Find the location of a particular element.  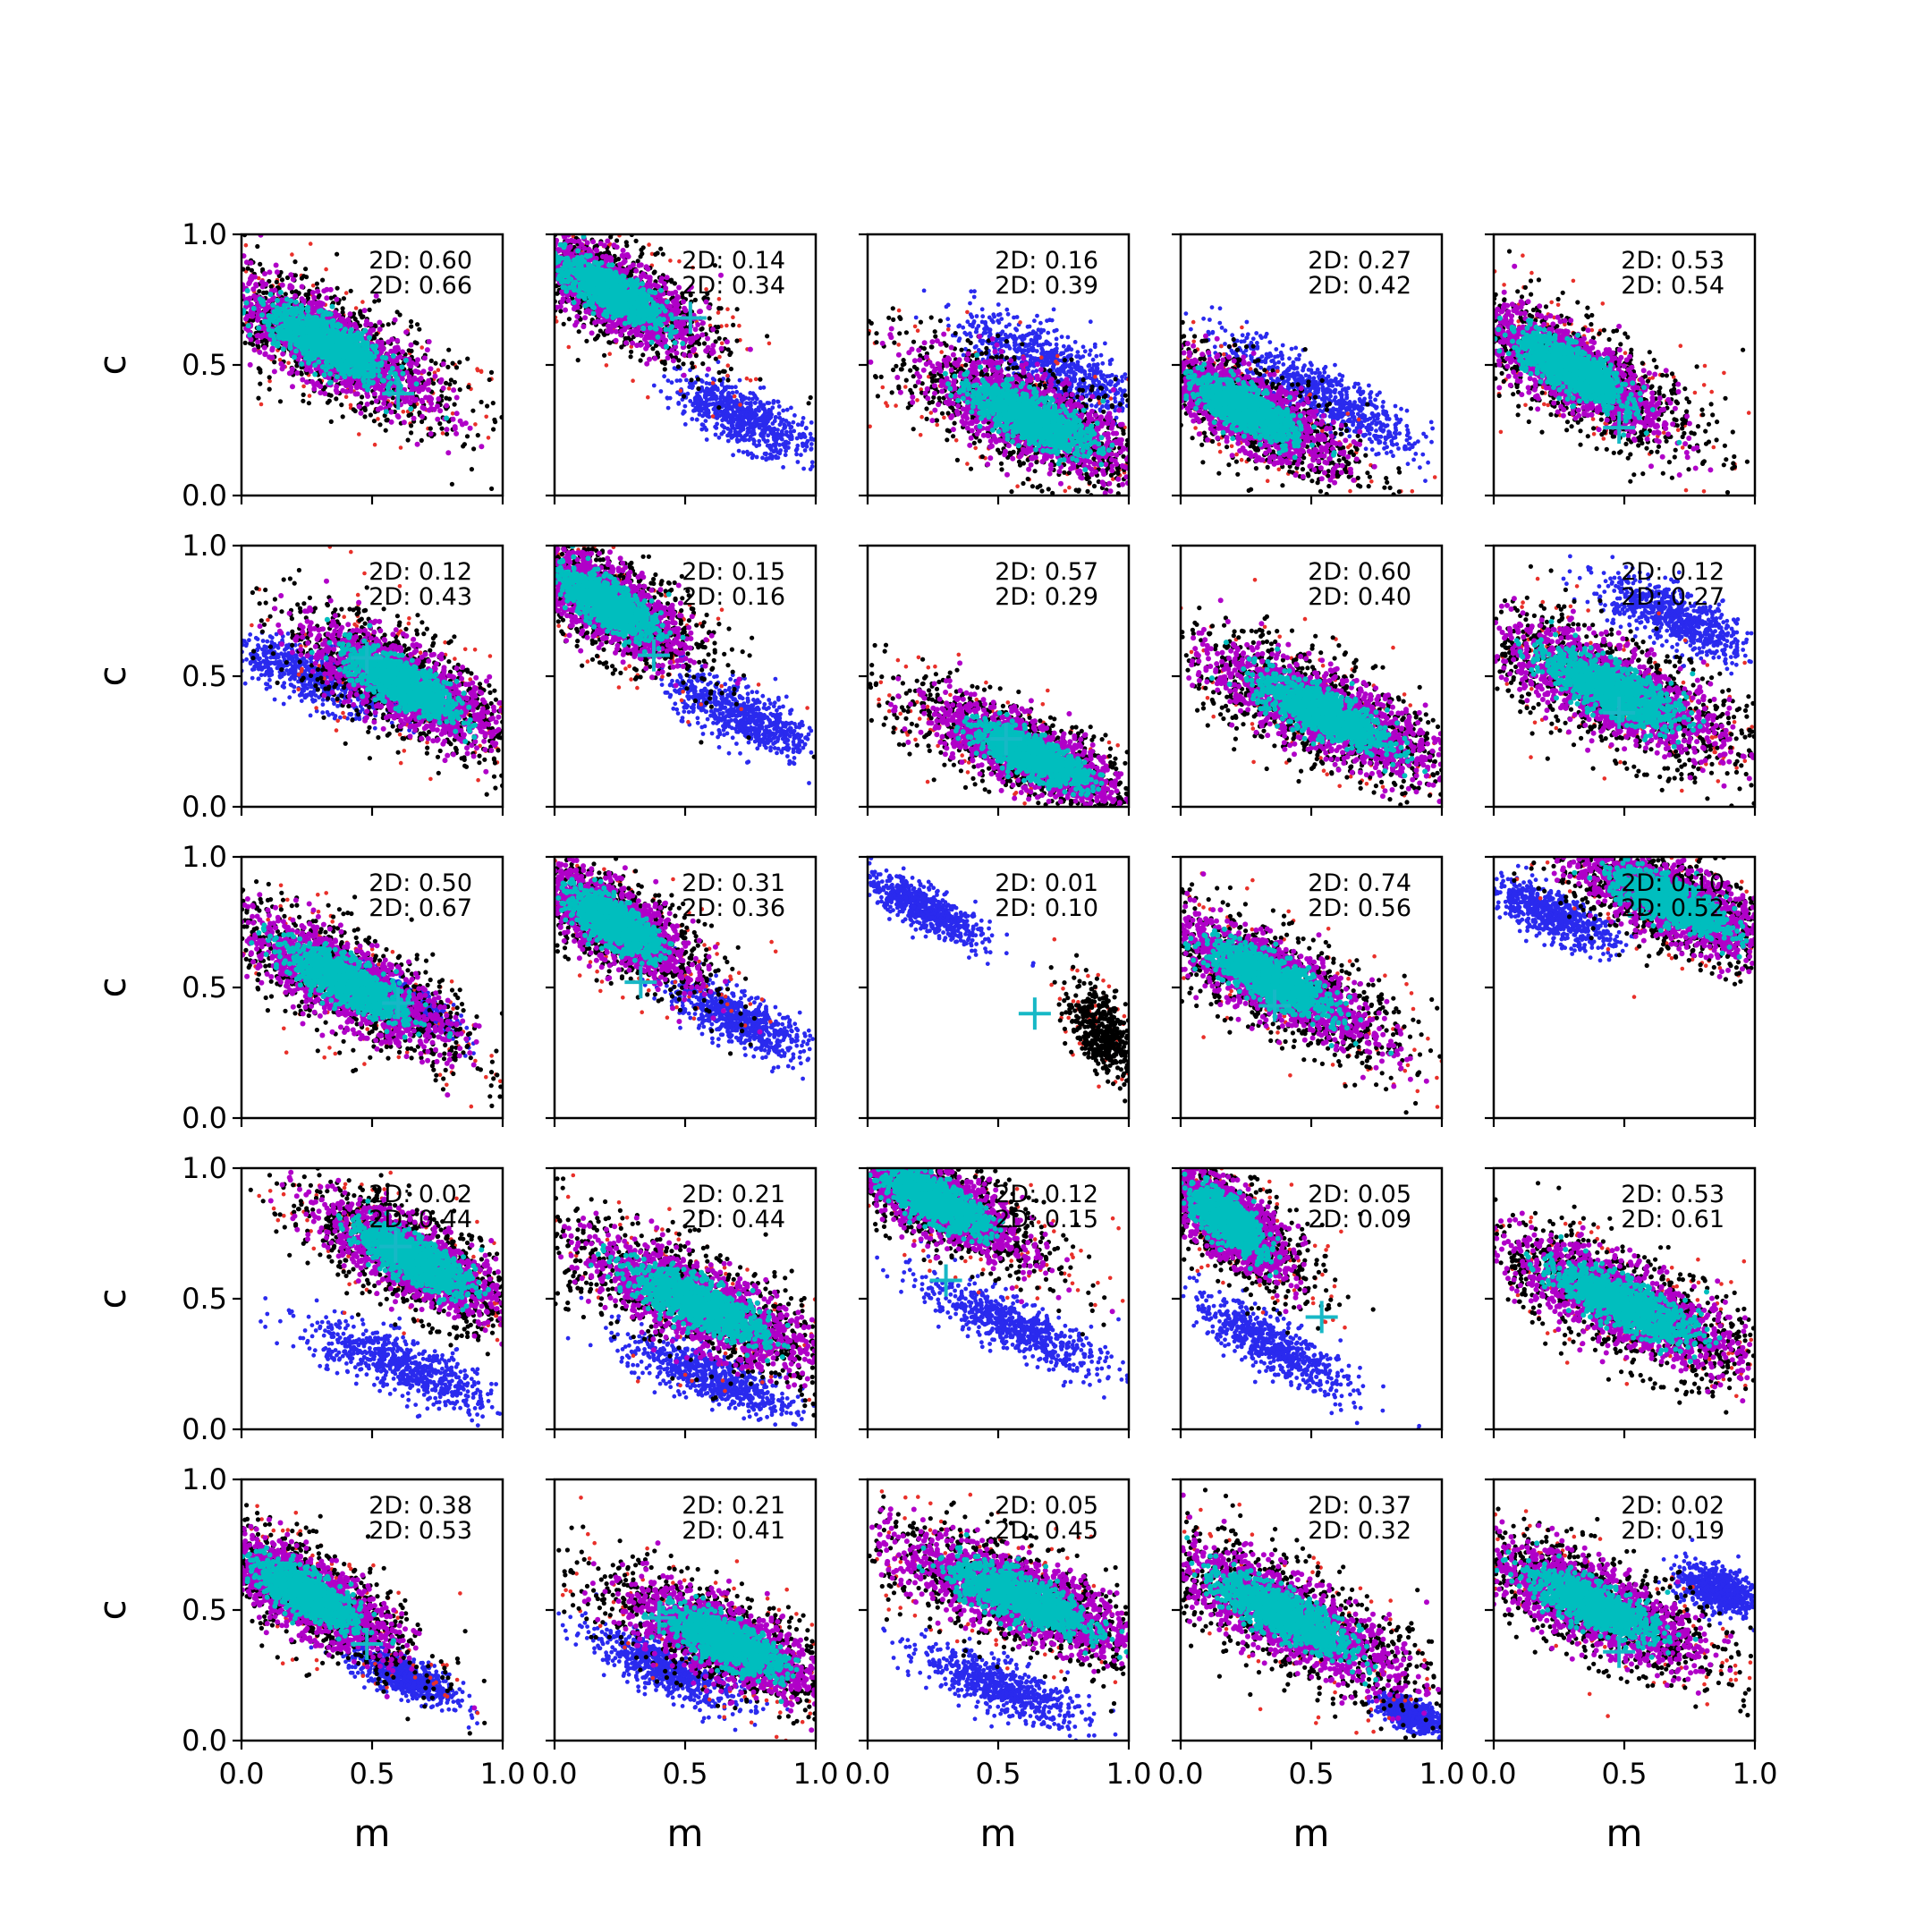

stat-label: 2D: 0.50 is located at coordinates (420, 883).